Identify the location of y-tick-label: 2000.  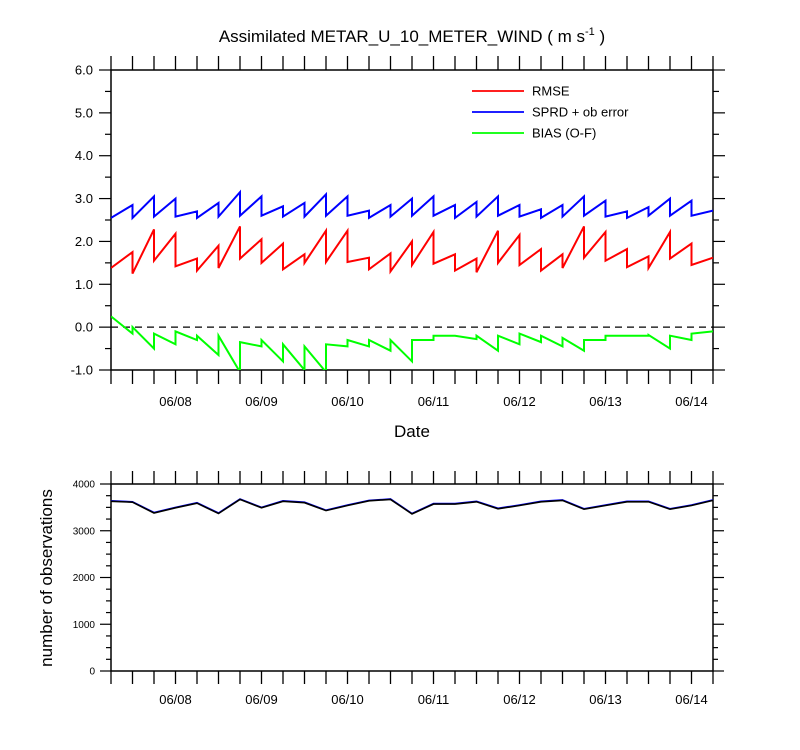
(84, 578).